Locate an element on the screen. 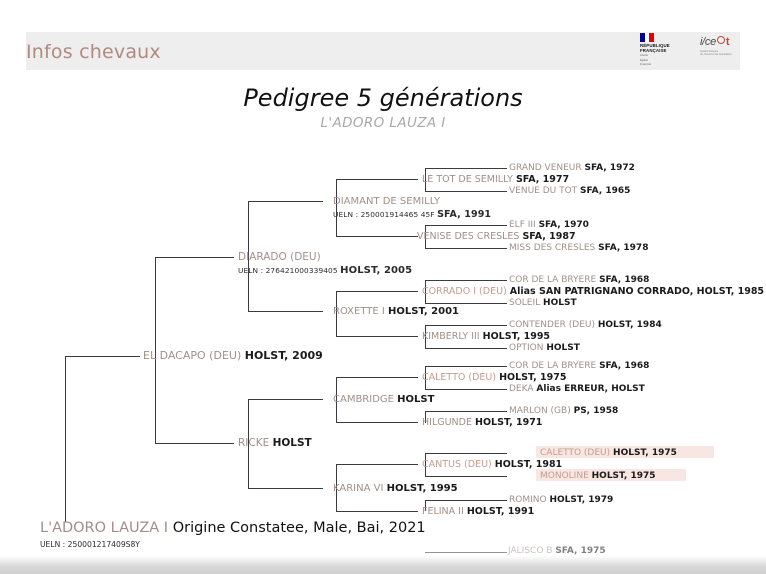 Image resolution: width=766 pixels, height=574 pixels. node-name: CAMBRIDGE is located at coordinates (363, 399).